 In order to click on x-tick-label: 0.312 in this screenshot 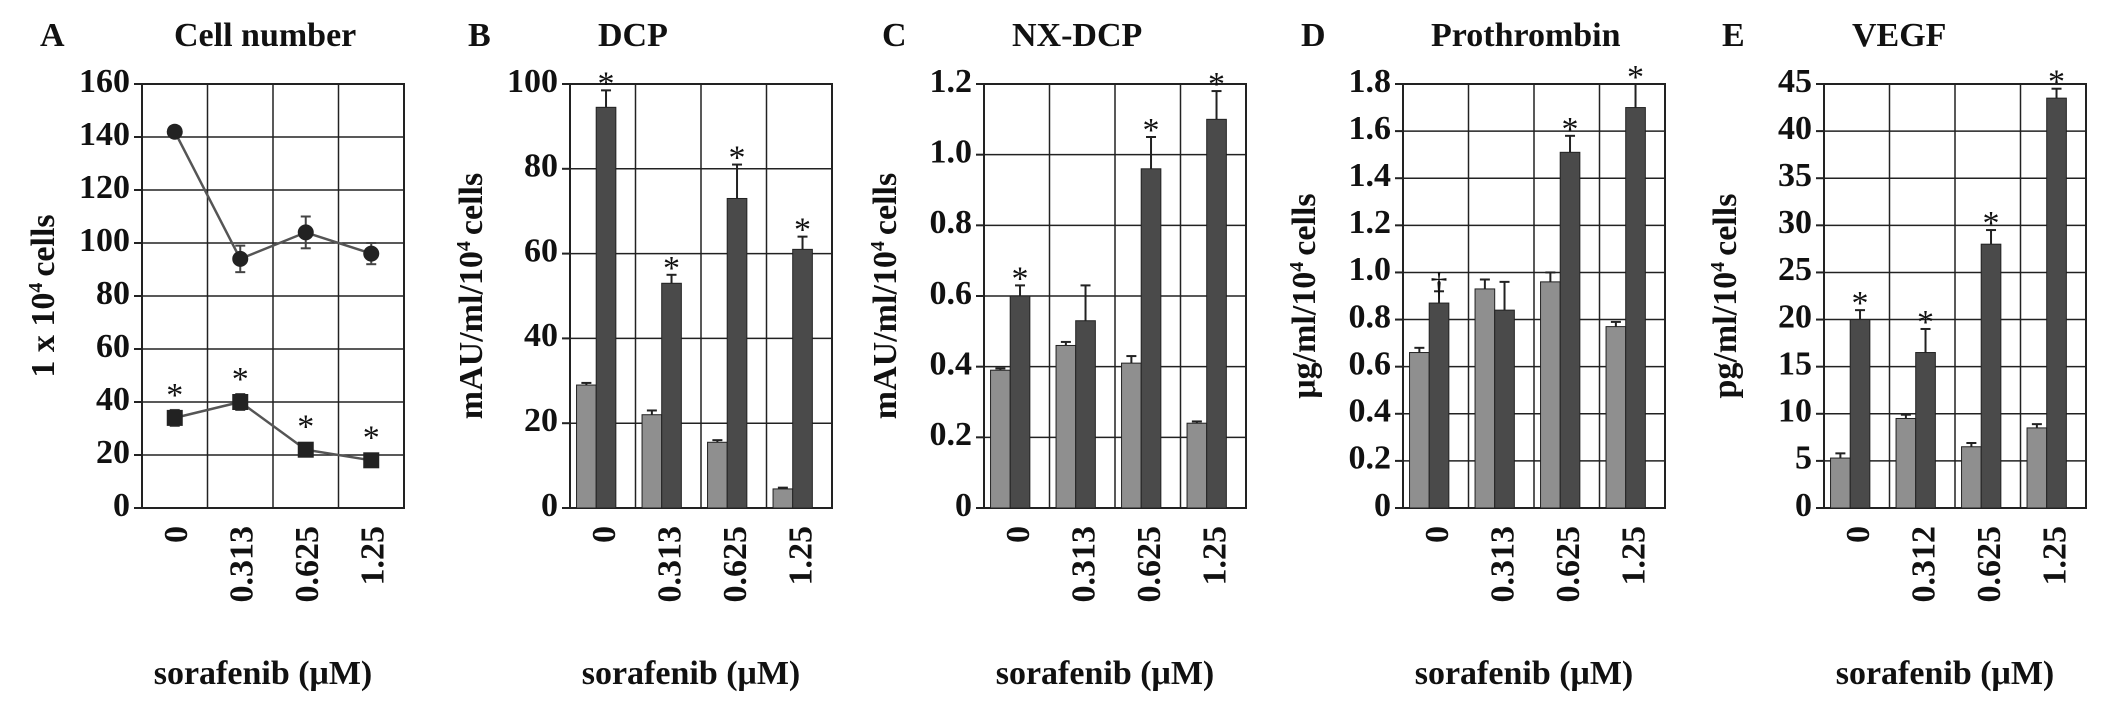, I will do `click(1923, 564)`.